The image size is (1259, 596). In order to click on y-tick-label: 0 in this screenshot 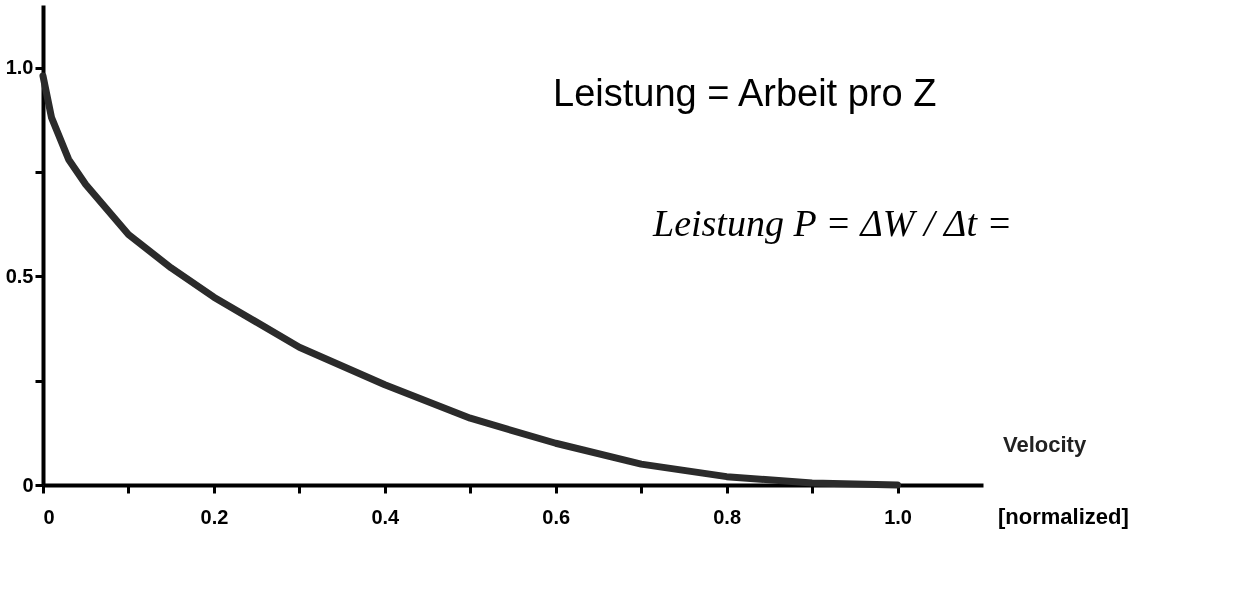, I will do `click(28, 484)`.